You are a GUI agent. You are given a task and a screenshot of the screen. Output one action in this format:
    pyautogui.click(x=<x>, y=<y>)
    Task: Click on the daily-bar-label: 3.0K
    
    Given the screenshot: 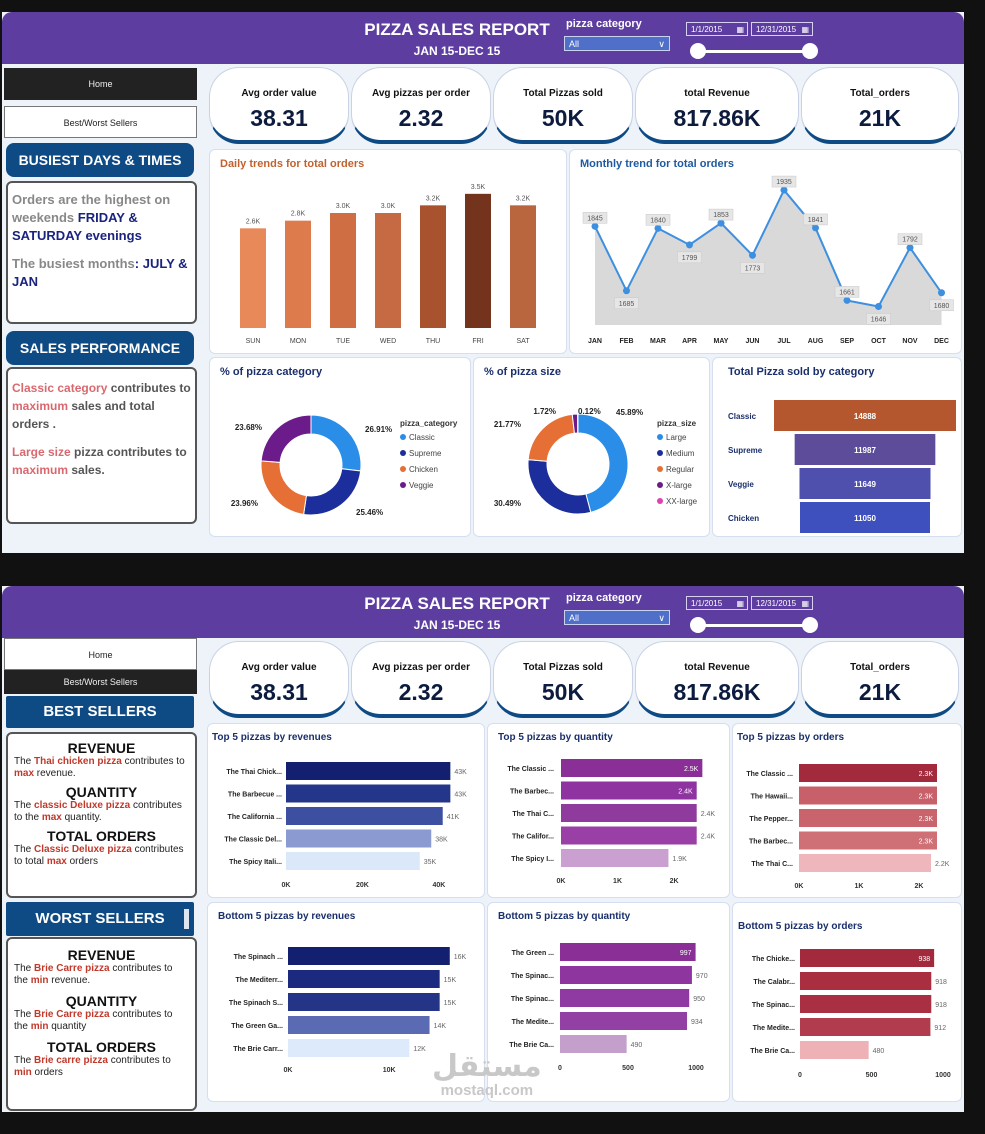 What is the action you would take?
    pyautogui.click(x=343, y=206)
    